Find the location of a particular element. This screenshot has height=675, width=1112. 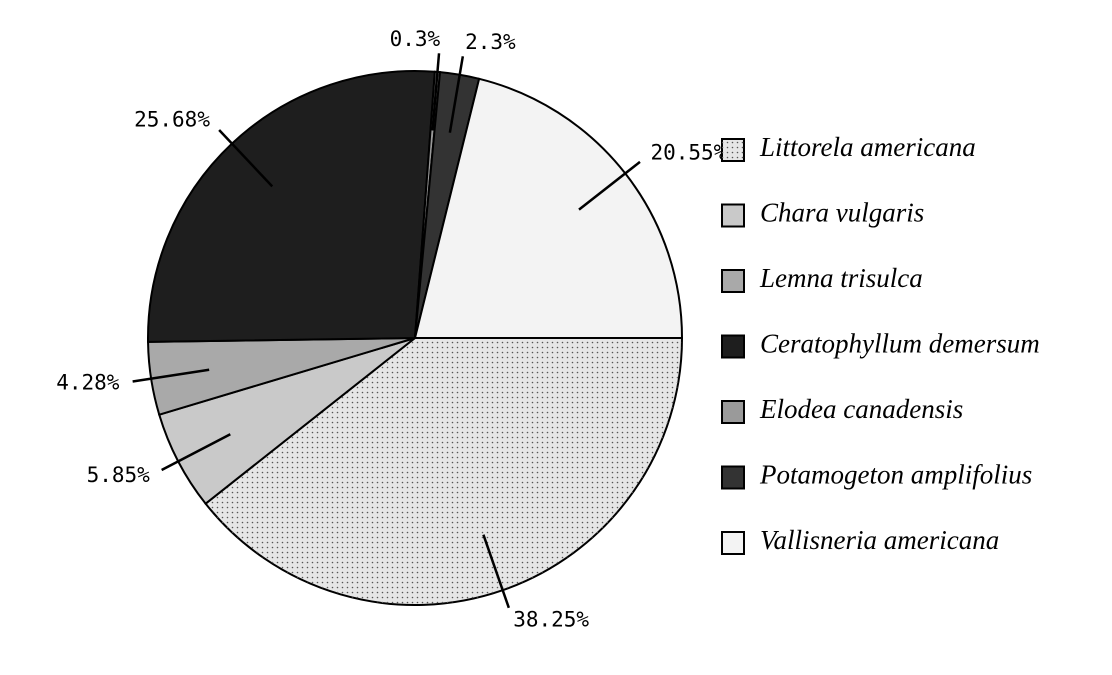

value-label: 4.28% is located at coordinates (88, 383).